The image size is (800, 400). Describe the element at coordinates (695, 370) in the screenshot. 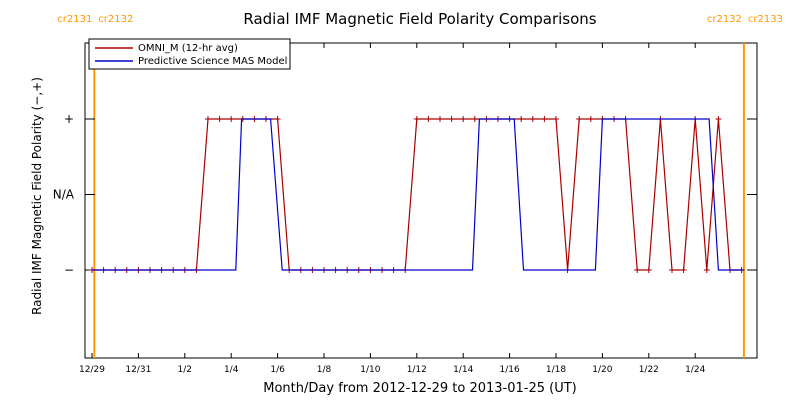

I see `x-tick-label: 1/24` at that location.